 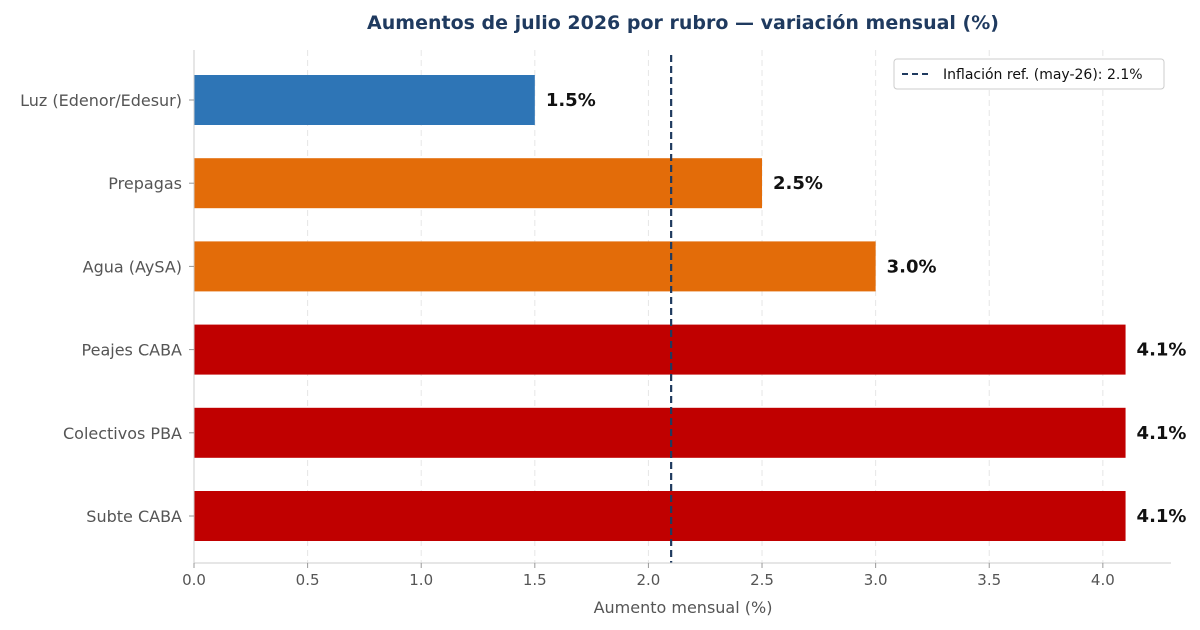 I want to click on legend-box, so click(x=1029, y=74).